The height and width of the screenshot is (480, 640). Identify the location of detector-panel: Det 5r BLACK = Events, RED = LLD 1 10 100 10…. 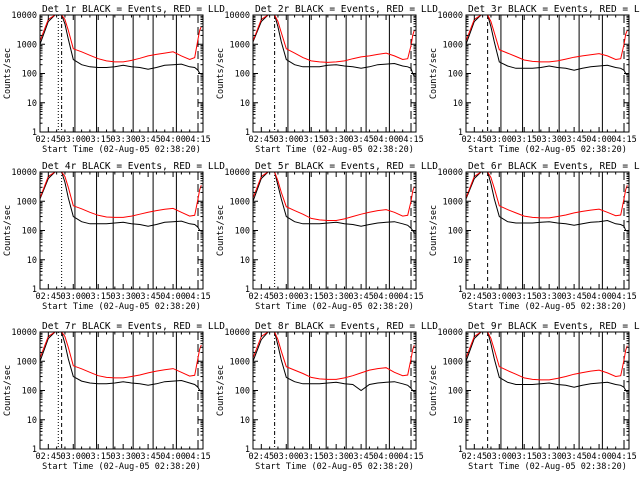
(327, 236).